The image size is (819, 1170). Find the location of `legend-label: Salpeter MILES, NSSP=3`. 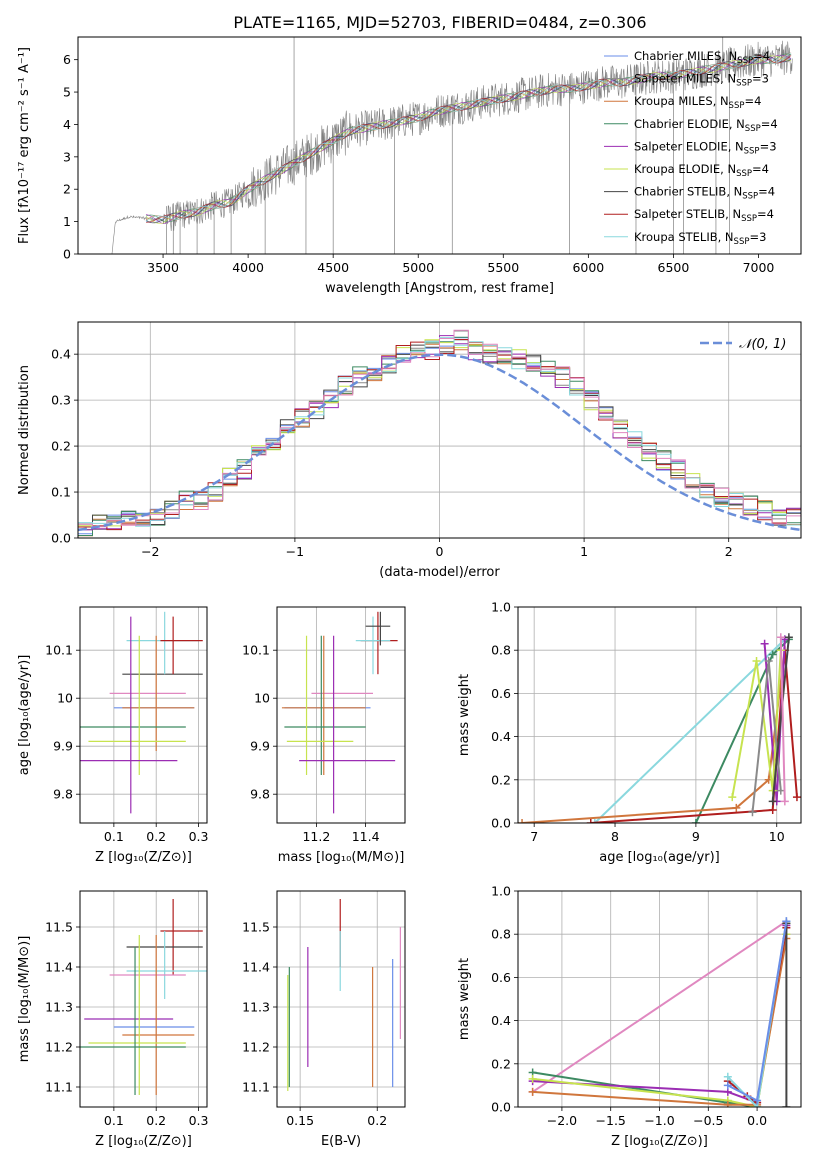

legend-label: Salpeter MILES, NSSP=3 is located at coordinates (701, 80).